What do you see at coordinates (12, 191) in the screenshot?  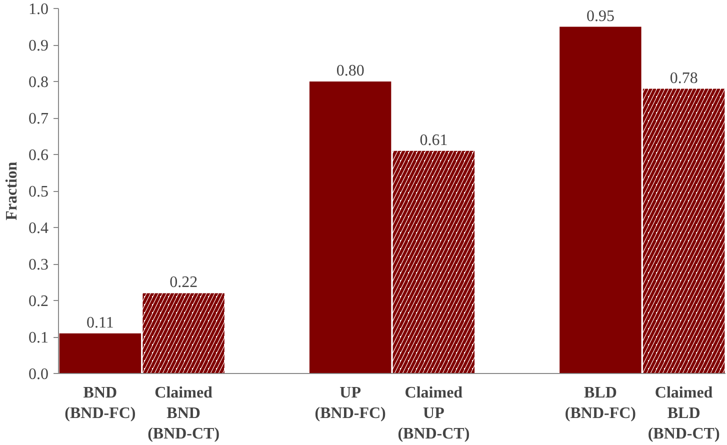 I see `y-axis-title: Fraction` at bounding box center [12, 191].